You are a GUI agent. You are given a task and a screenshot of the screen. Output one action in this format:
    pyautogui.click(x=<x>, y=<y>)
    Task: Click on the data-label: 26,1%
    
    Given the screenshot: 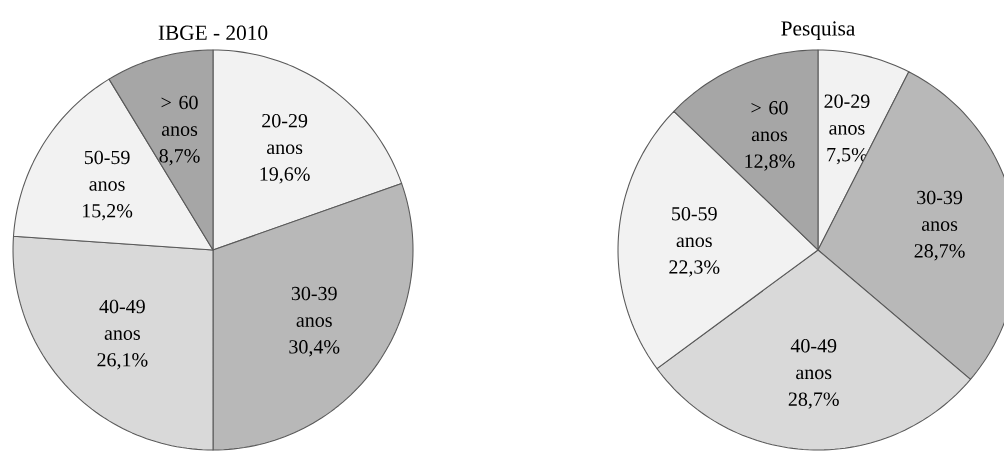 What is the action you would take?
    pyautogui.click(x=122, y=361)
    